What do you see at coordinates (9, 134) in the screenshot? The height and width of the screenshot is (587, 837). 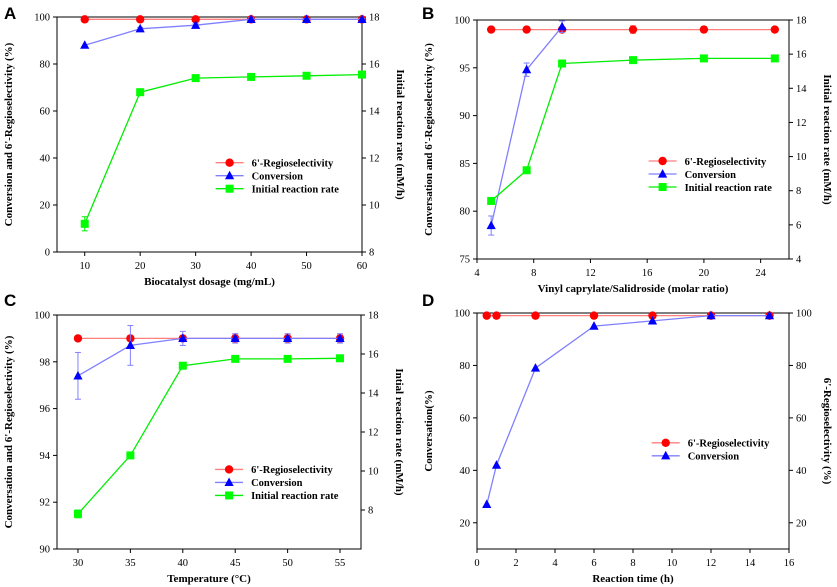 I see `y-axis-title: Conversion and 6'-Regioselectivity (%)` at bounding box center [9, 134].